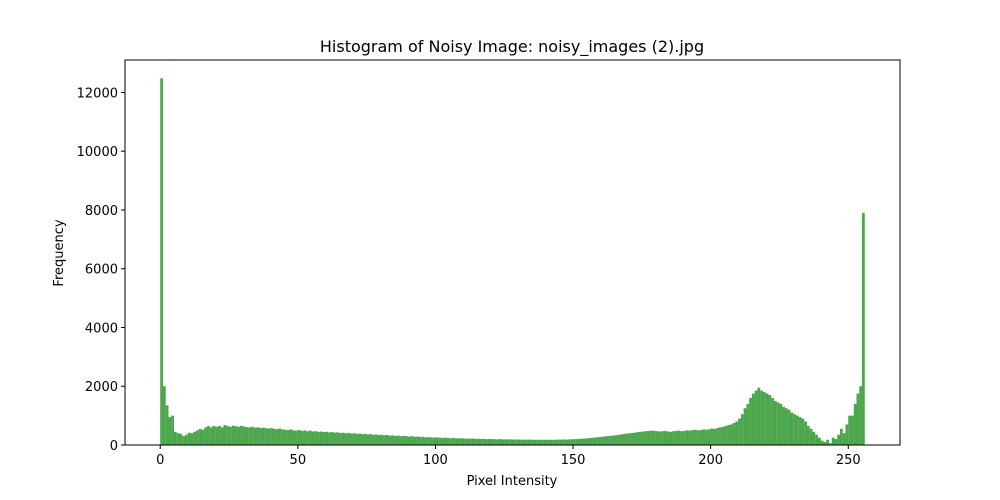 This screenshot has height=500, width=1000. What do you see at coordinates (710, 460) in the screenshot?
I see `x-tick-label: 200` at bounding box center [710, 460].